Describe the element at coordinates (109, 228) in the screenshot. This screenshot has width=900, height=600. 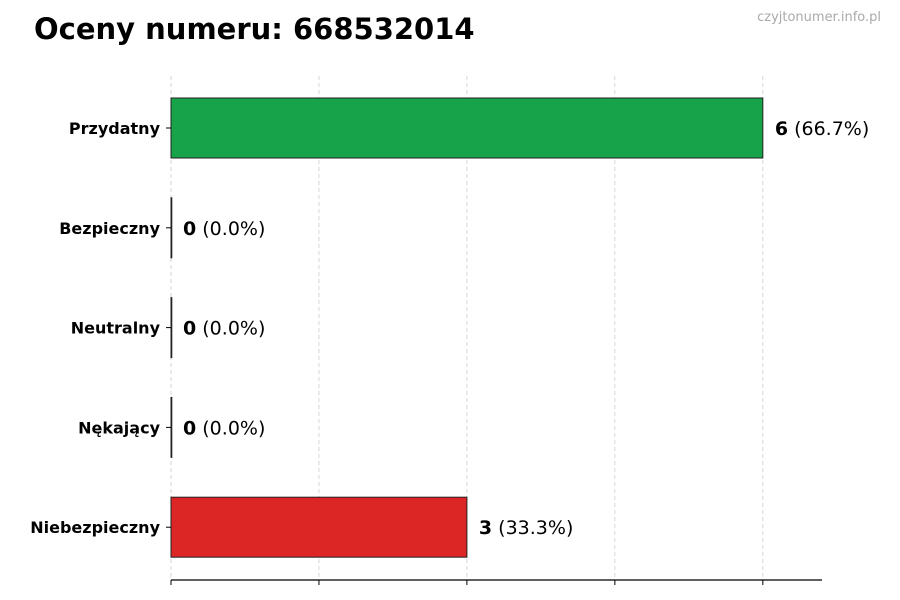
I see `y-tick-label: Bezpieczny` at that location.